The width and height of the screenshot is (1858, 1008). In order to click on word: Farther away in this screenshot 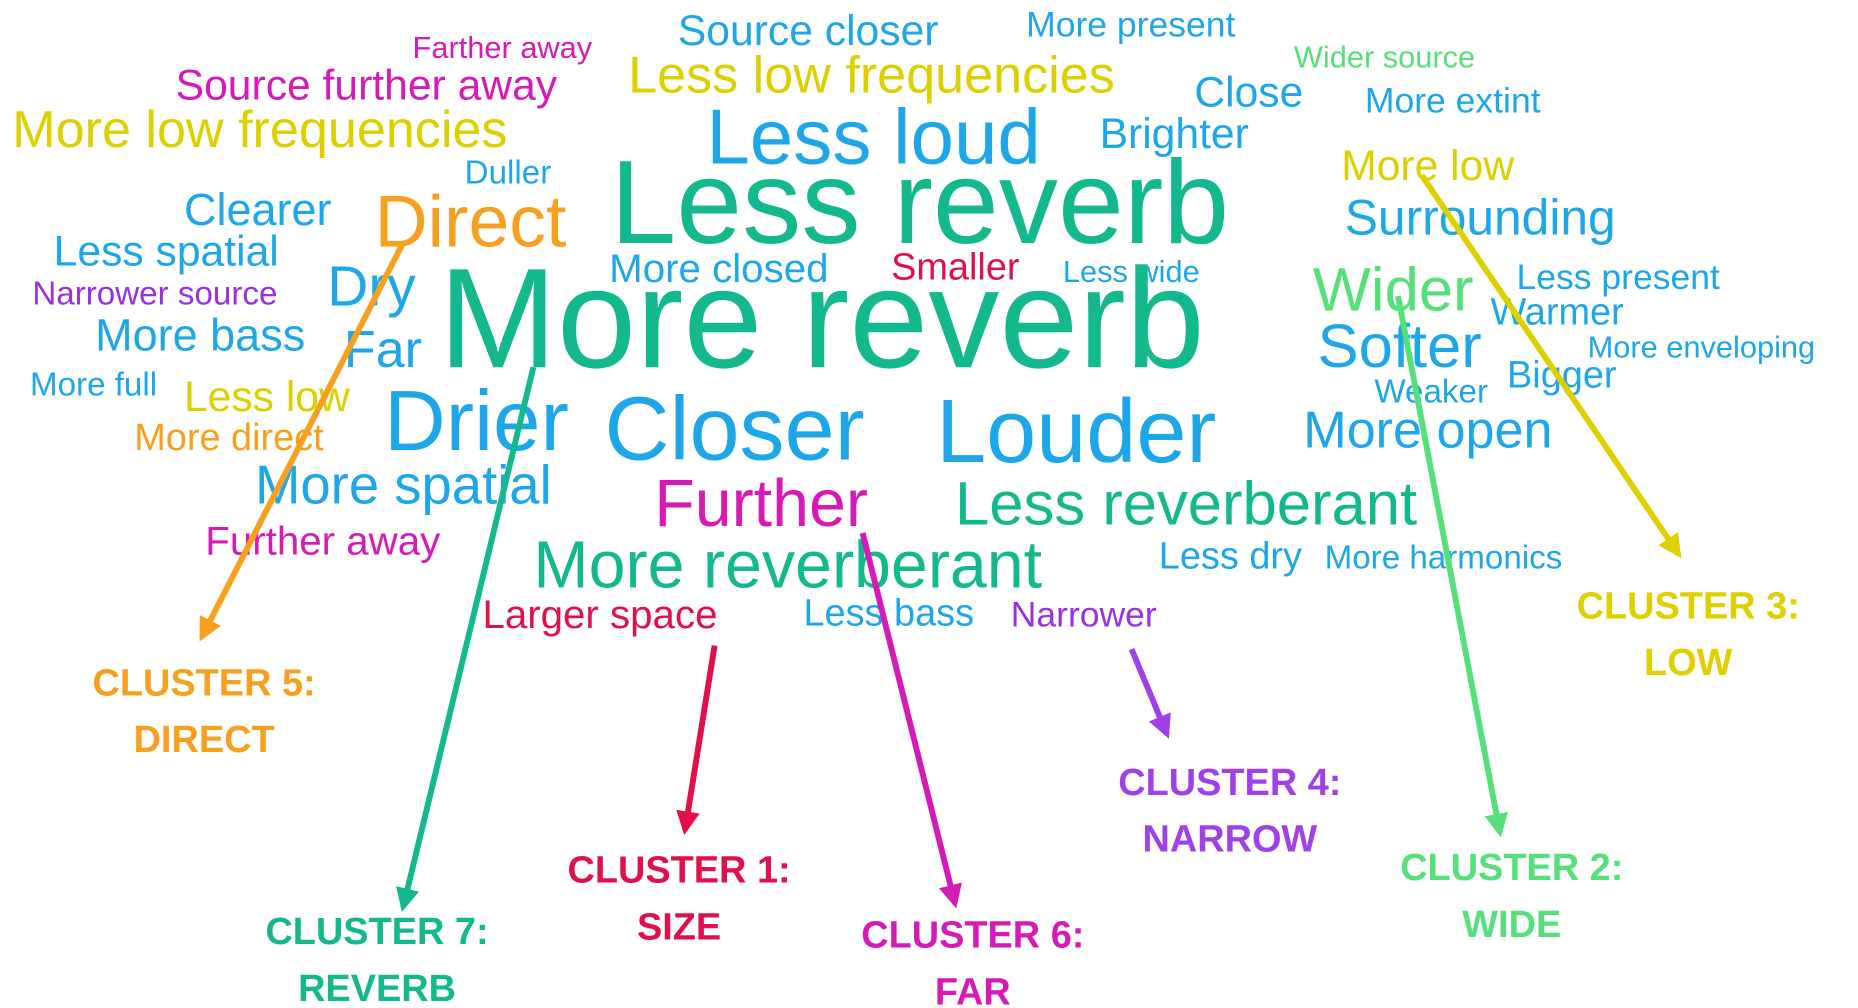, I will do `click(503, 47)`.